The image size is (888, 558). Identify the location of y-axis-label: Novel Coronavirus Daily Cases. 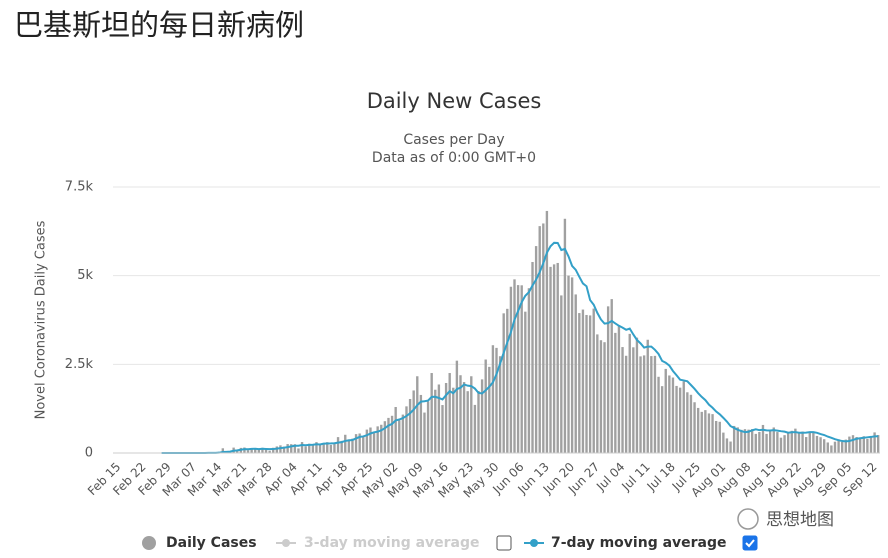
(41, 319).